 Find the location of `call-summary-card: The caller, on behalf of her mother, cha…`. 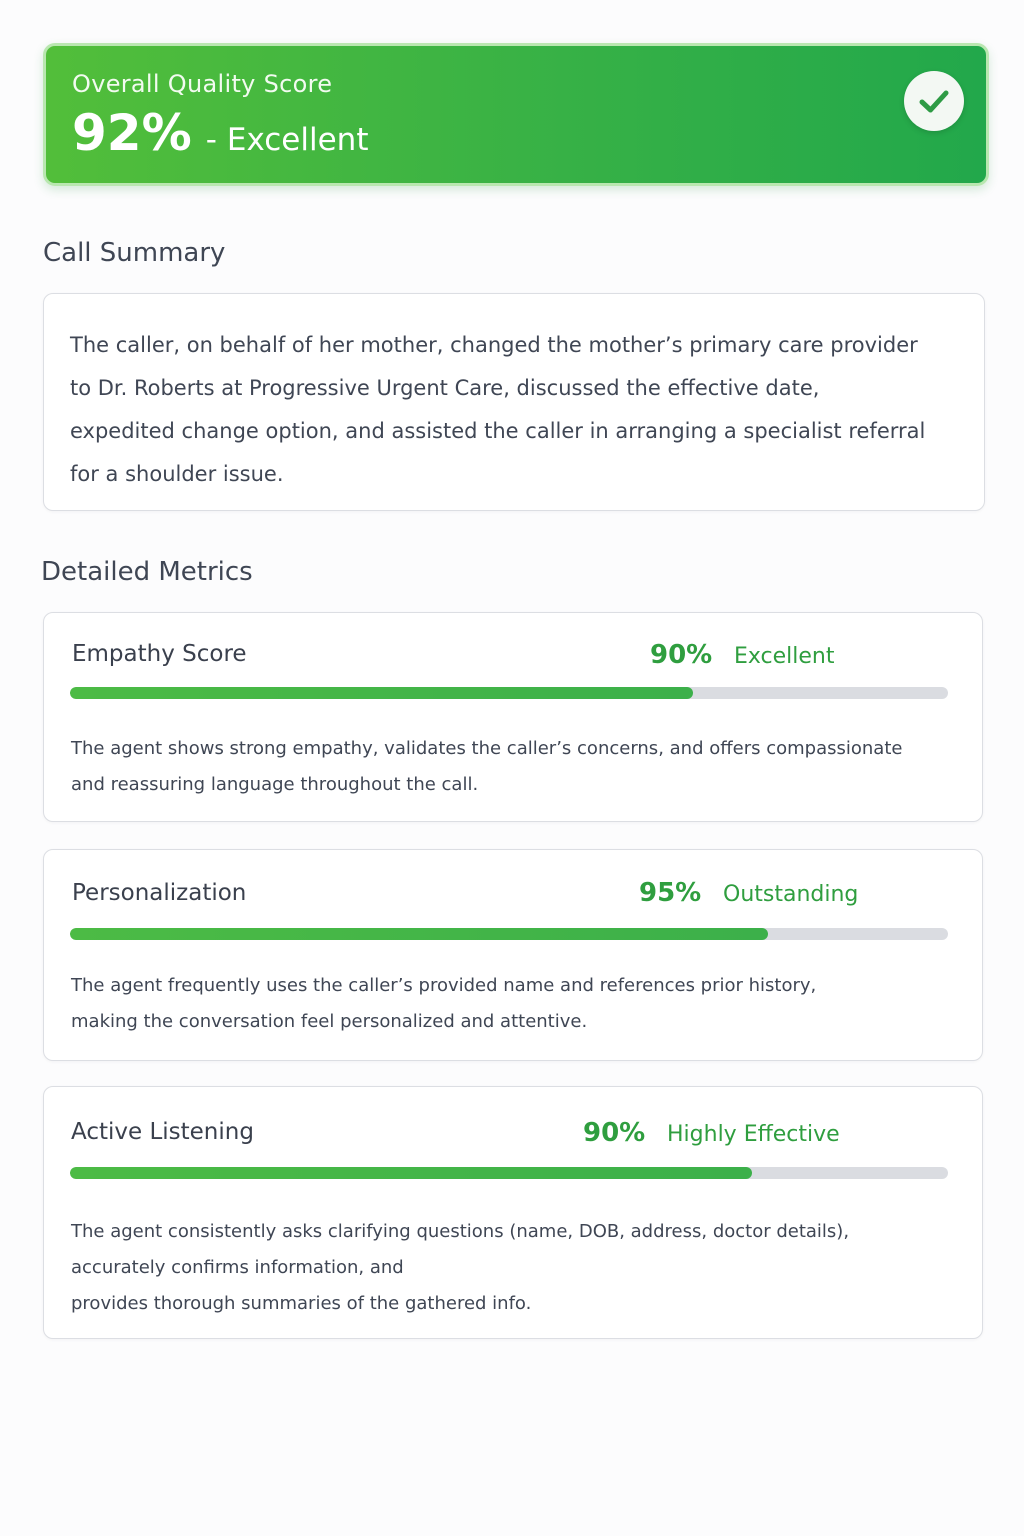

call-summary-card: The caller, on behalf of her mother, cha… is located at coordinates (514, 402).